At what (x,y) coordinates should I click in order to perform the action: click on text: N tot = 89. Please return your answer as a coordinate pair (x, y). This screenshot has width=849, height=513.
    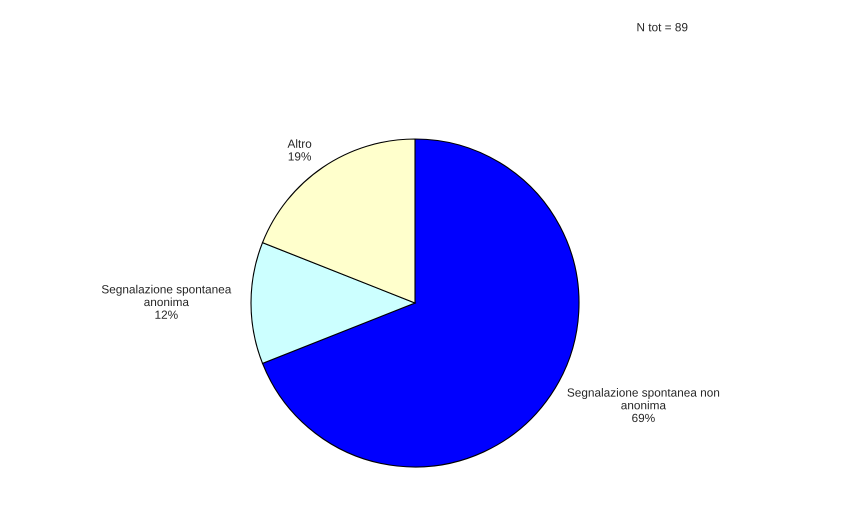
    Looking at the image, I should click on (662, 27).